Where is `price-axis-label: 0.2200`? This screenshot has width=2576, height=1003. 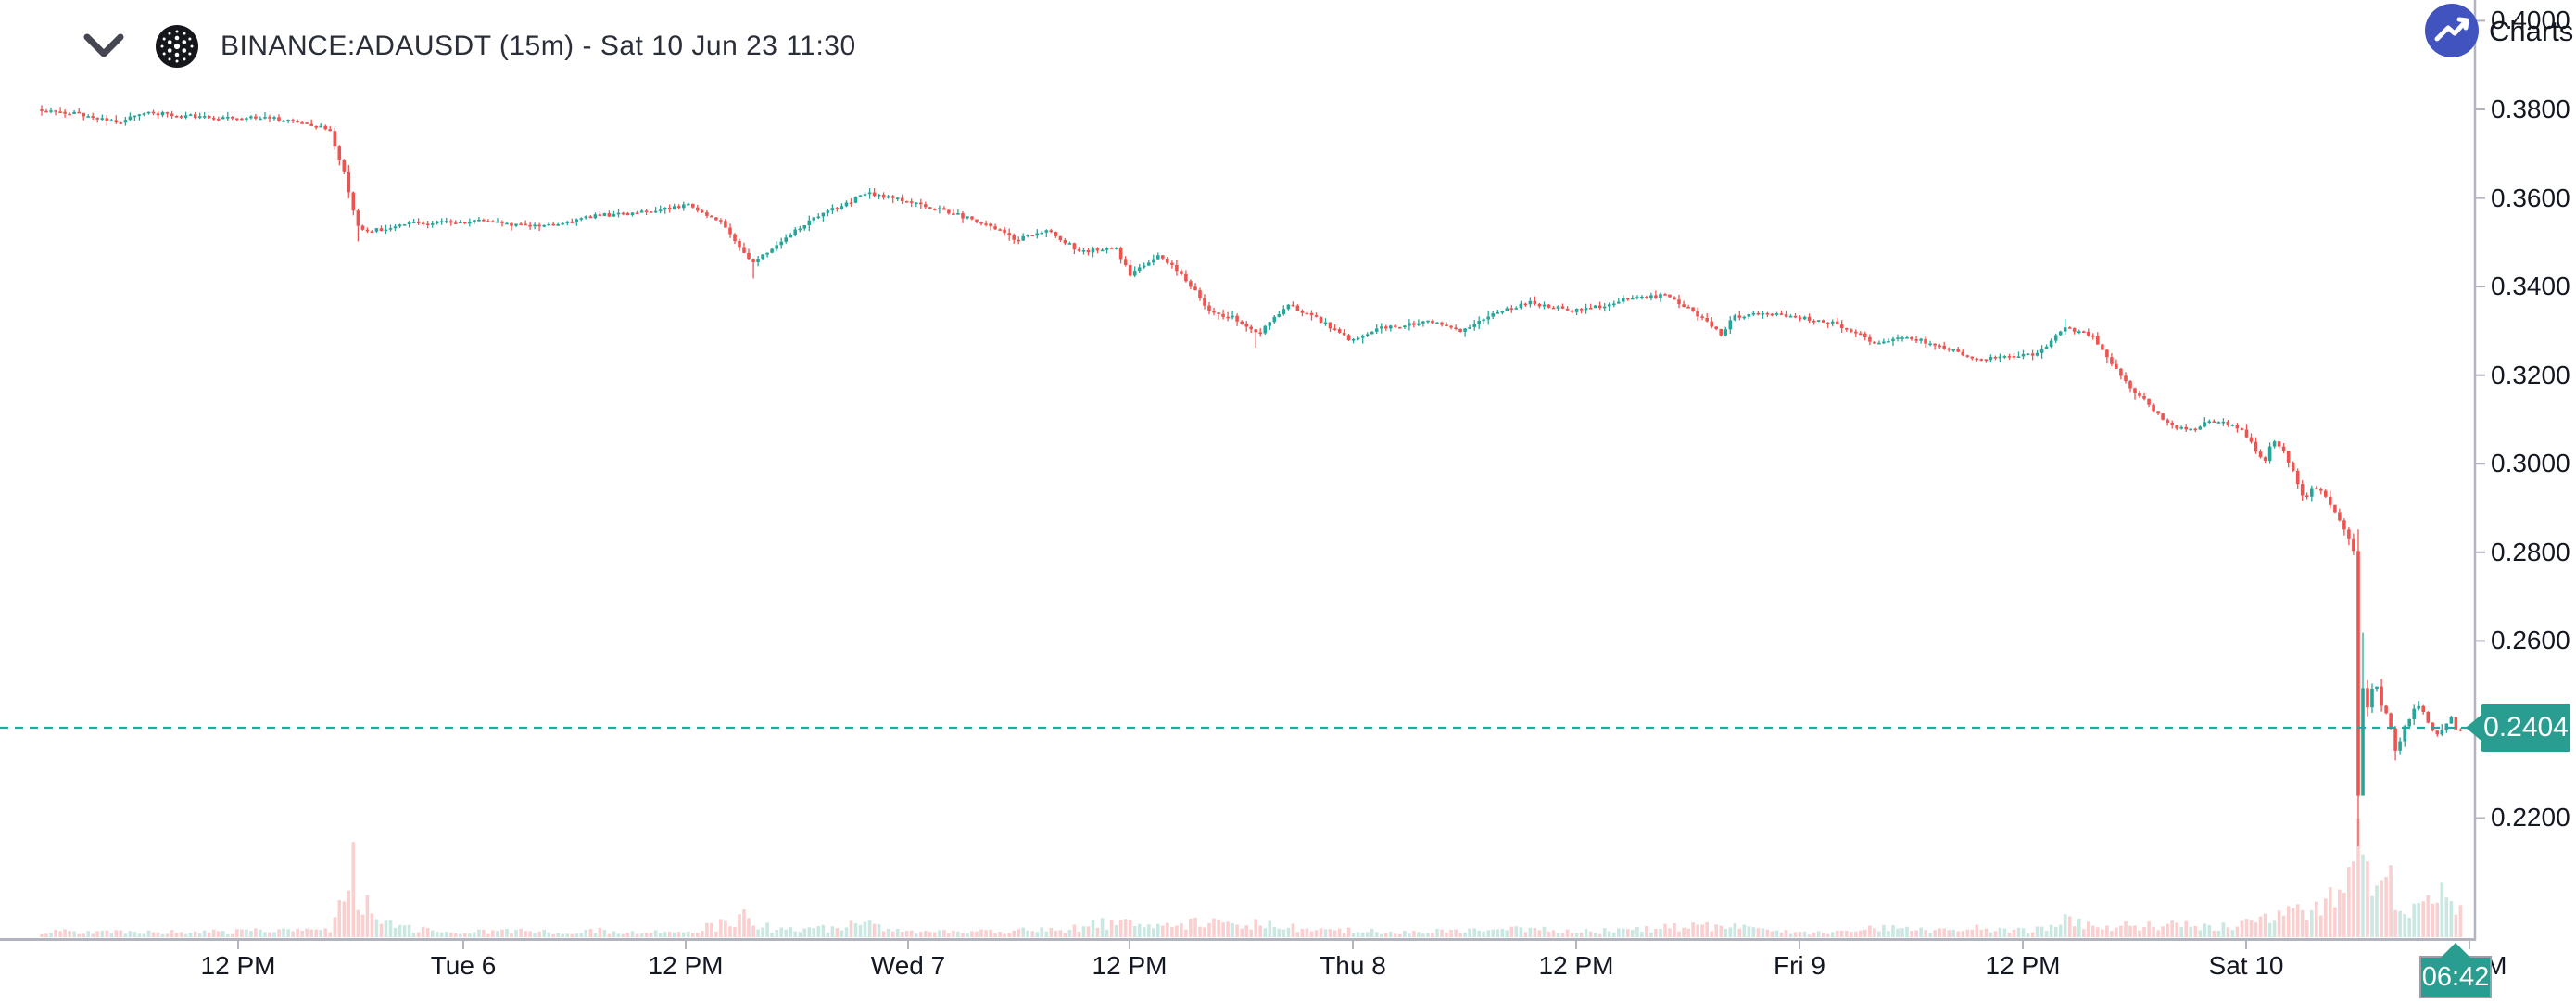 price-axis-label: 0.2200 is located at coordinates (2530, 817).